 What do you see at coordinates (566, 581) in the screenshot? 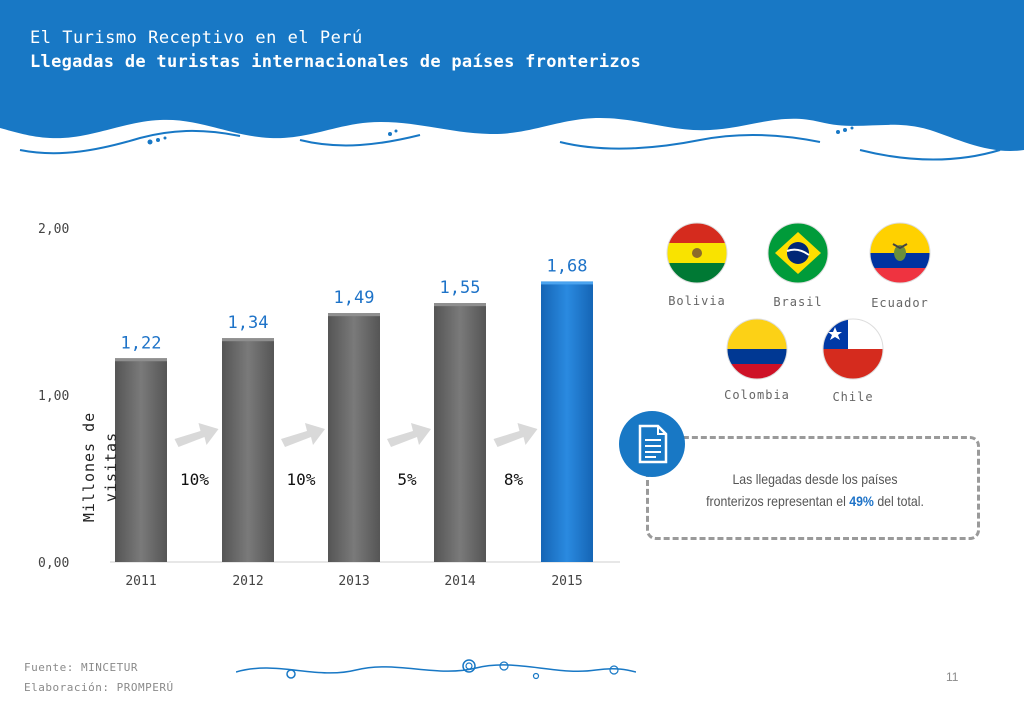
I see `x-tick-label: 2015` at bounding box center [566, 581].